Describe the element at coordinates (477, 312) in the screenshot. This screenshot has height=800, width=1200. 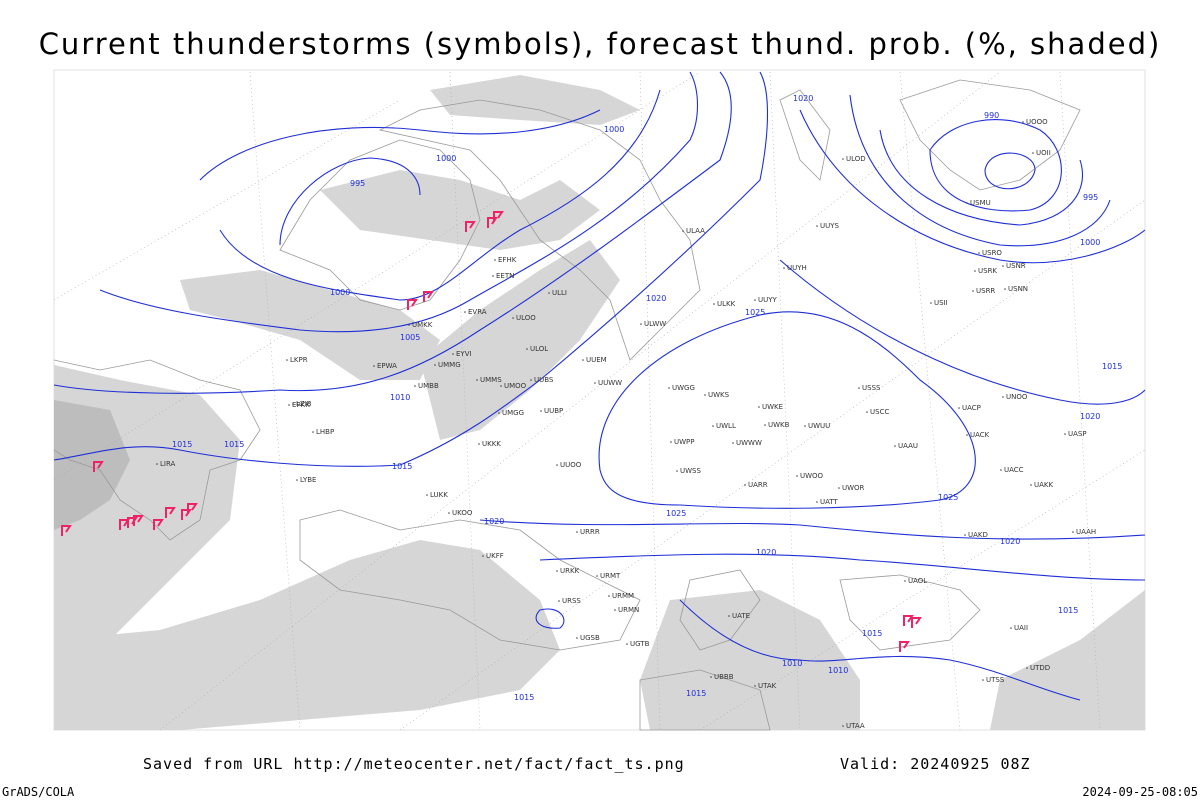
I see `station-label: EVRA` at that location.